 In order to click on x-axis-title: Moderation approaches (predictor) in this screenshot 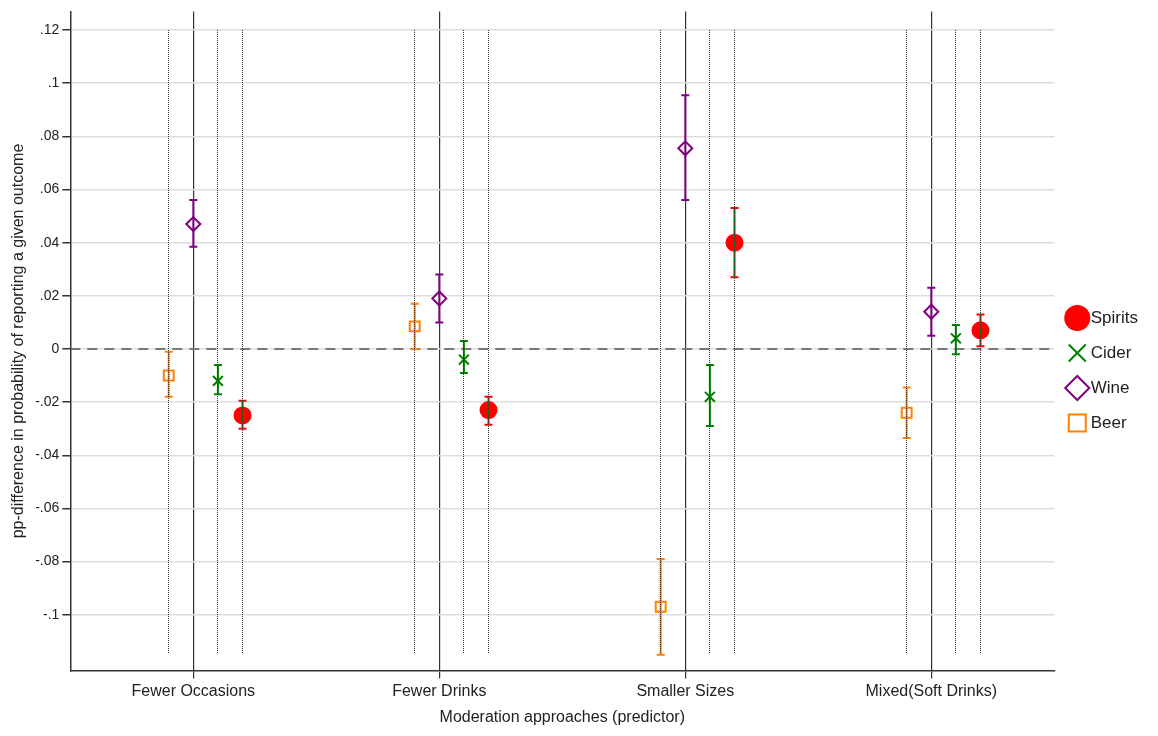, I will do `click(562, 716)`.